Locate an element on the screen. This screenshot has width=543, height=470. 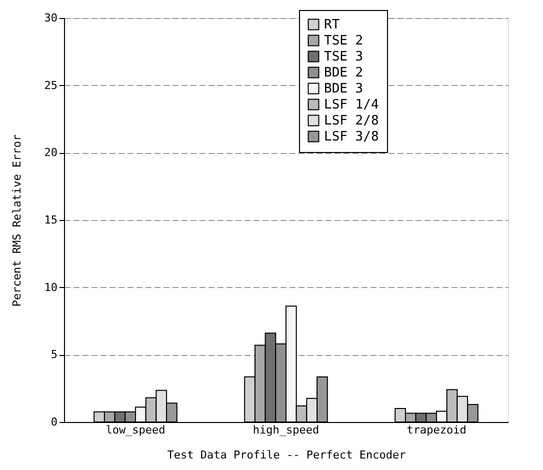
y-tick-label: 5 is located at coordinates (54, 355).